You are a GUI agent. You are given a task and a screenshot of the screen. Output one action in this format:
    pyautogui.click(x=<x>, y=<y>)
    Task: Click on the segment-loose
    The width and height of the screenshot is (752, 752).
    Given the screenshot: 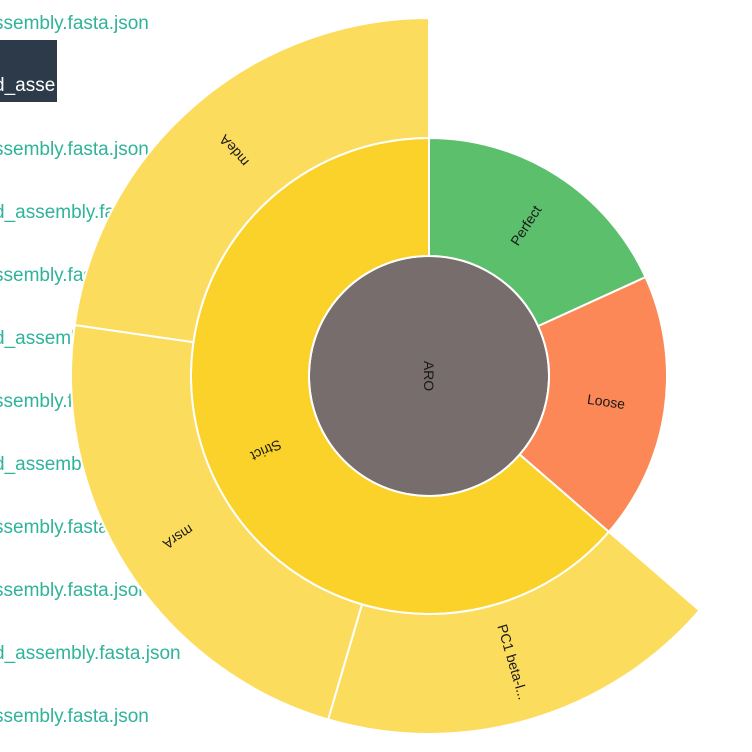 What is the action you would take?
    pyautogui.click(x=593, y=404)
    